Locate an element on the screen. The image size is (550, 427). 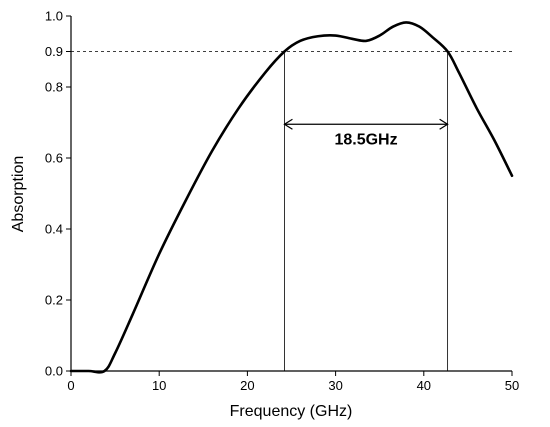
x-tick-label: 0 is located at coordinates (70, 385).